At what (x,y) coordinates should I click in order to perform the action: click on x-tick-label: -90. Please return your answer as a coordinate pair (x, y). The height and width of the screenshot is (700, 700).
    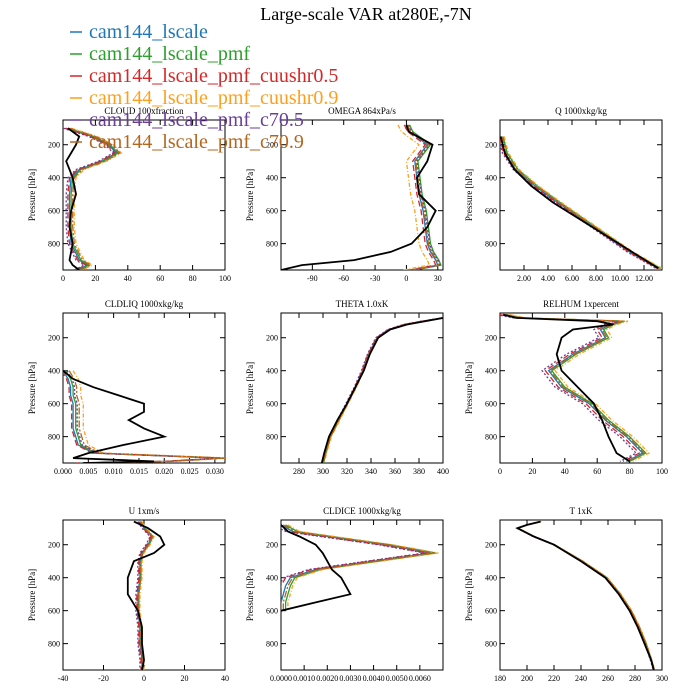
    Looking at the image, I should click on (312, 278).